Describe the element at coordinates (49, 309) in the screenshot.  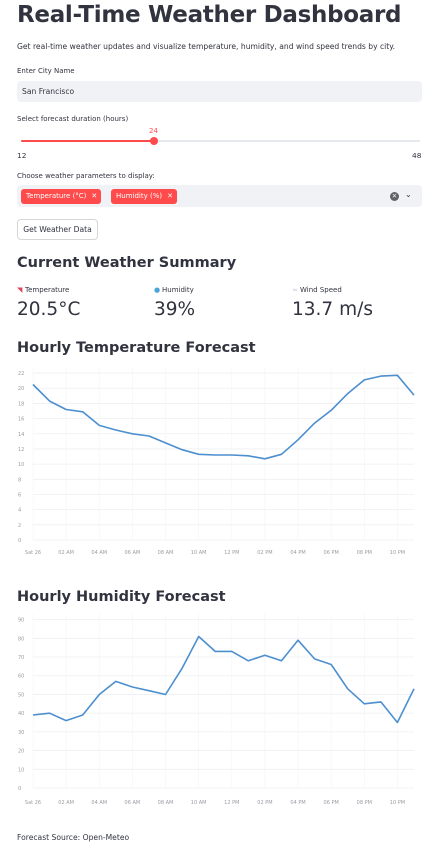
I see `metric-temperature-value: 20.5°C` at that location.